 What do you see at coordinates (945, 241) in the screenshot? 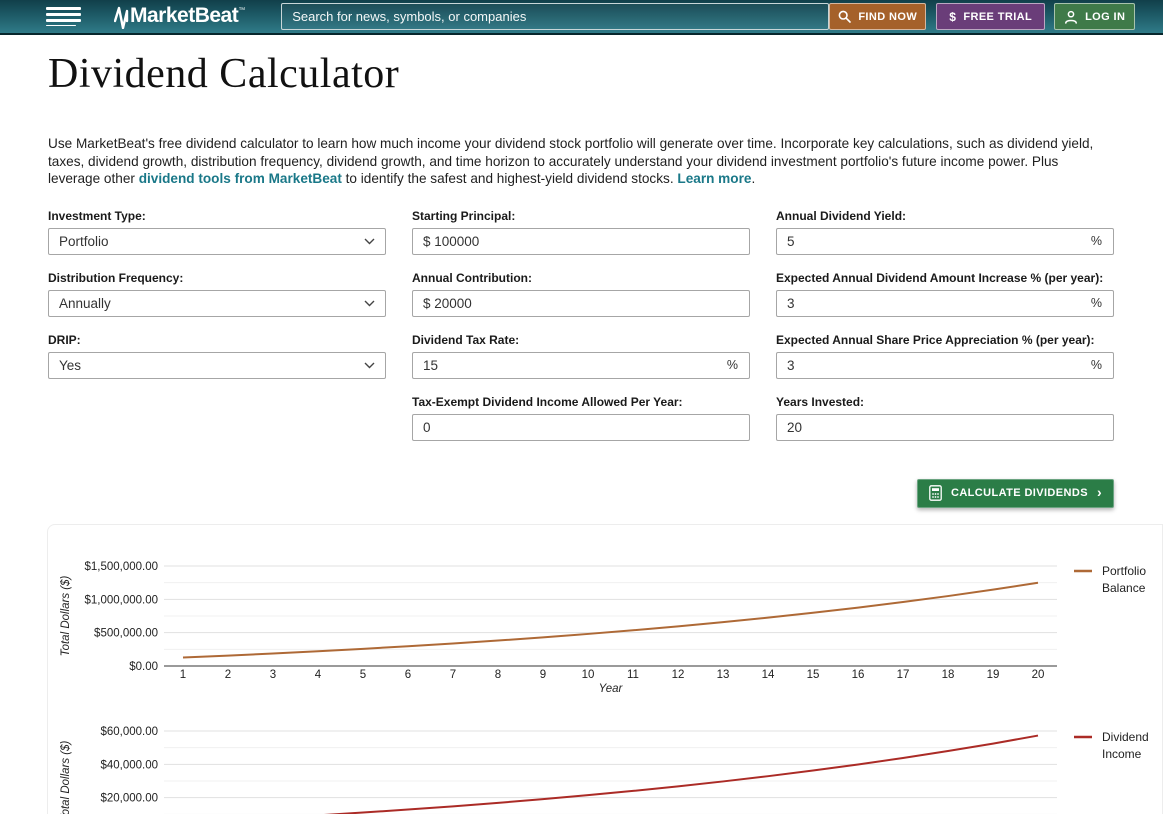
I see `annual-dividend-yield-input` at bounding box center [945, 241].